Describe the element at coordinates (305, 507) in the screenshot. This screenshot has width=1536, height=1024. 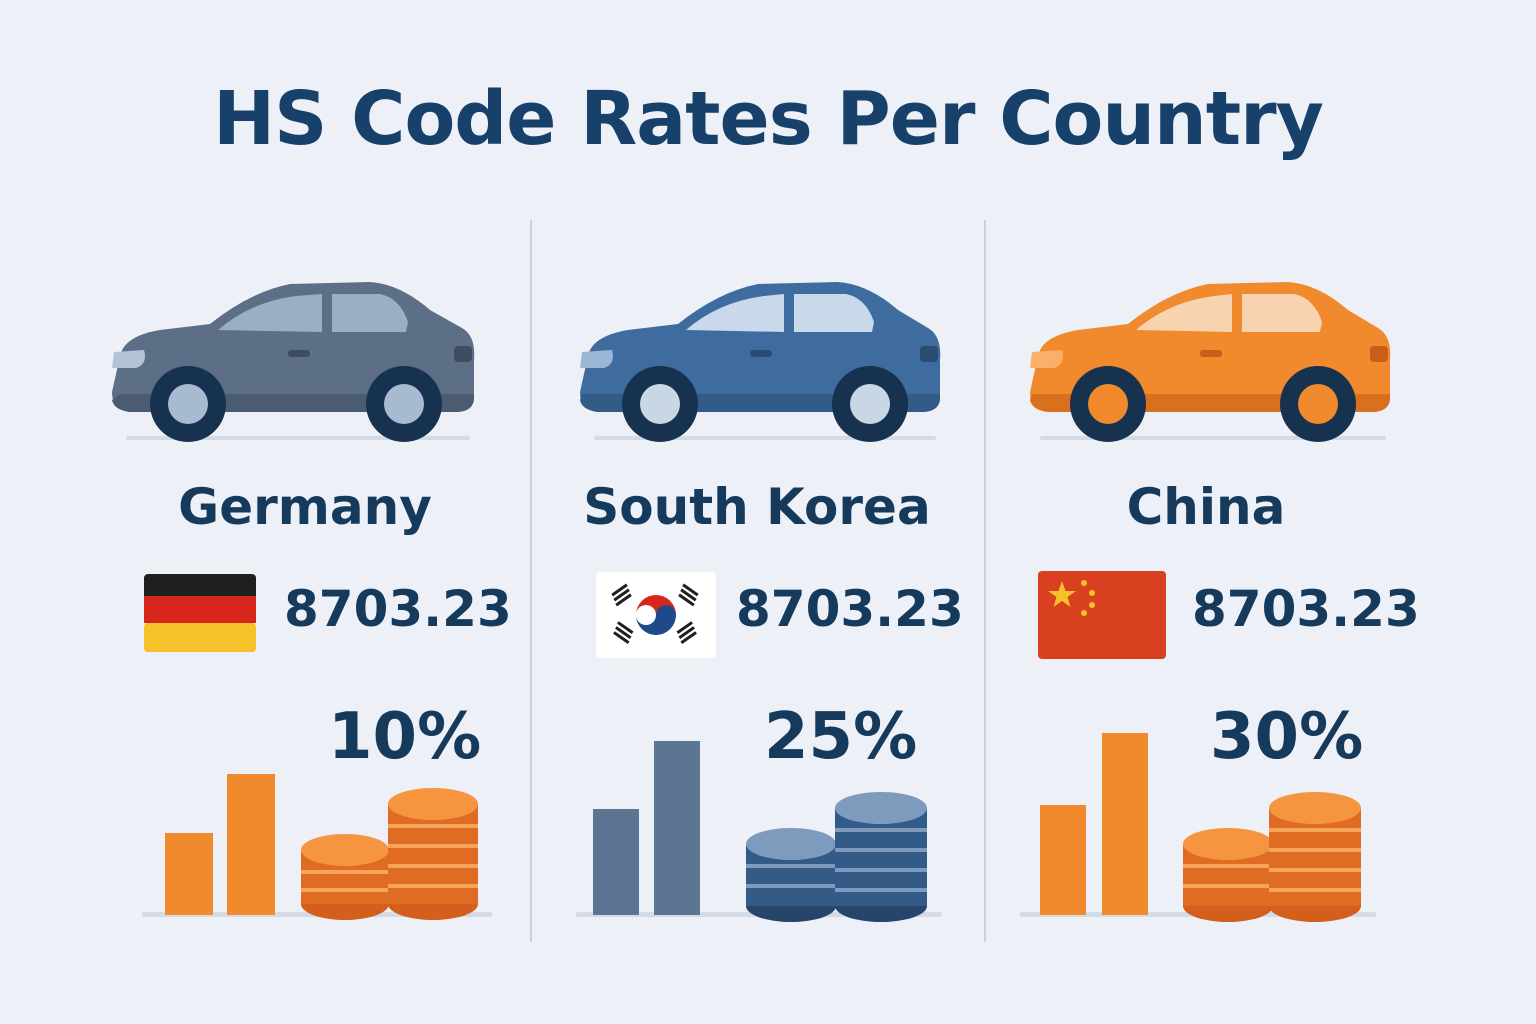
I see `country-name: Germany` at that location.